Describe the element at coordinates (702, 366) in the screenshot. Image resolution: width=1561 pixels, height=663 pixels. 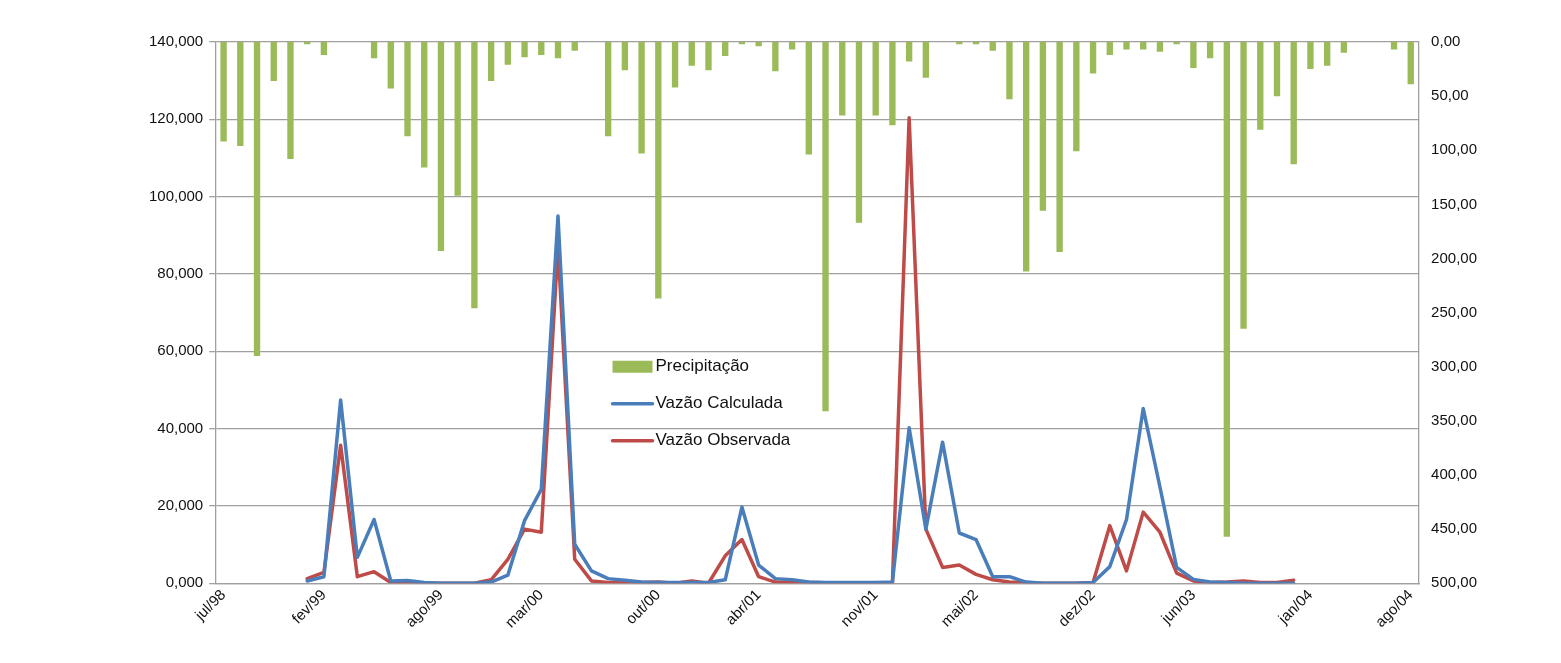
I see `legend-label: Precipitação` at that location.